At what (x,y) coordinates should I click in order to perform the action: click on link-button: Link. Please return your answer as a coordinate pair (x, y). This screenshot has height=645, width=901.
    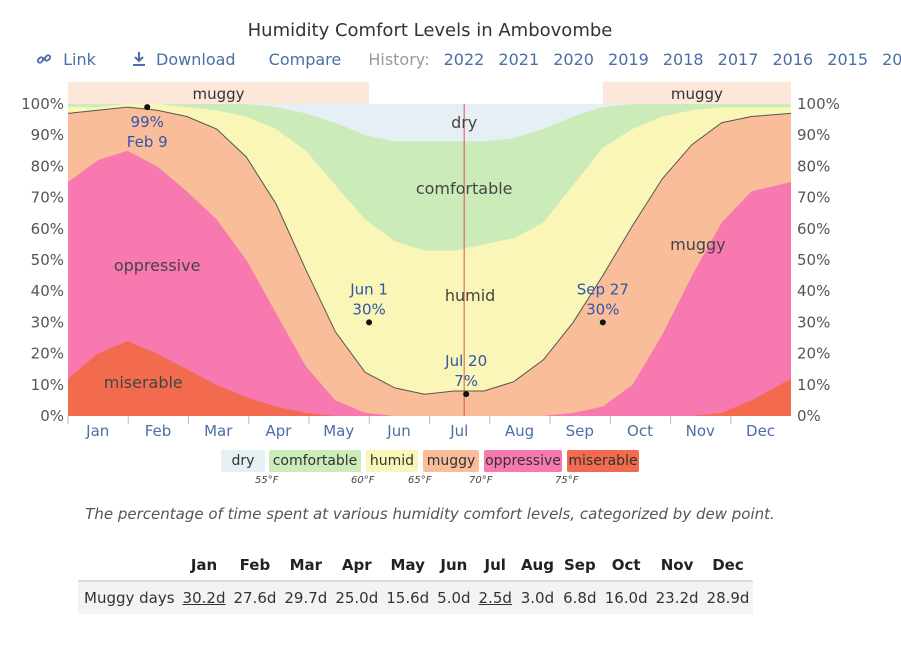
    Looking at the image, I should click on (66, 59).